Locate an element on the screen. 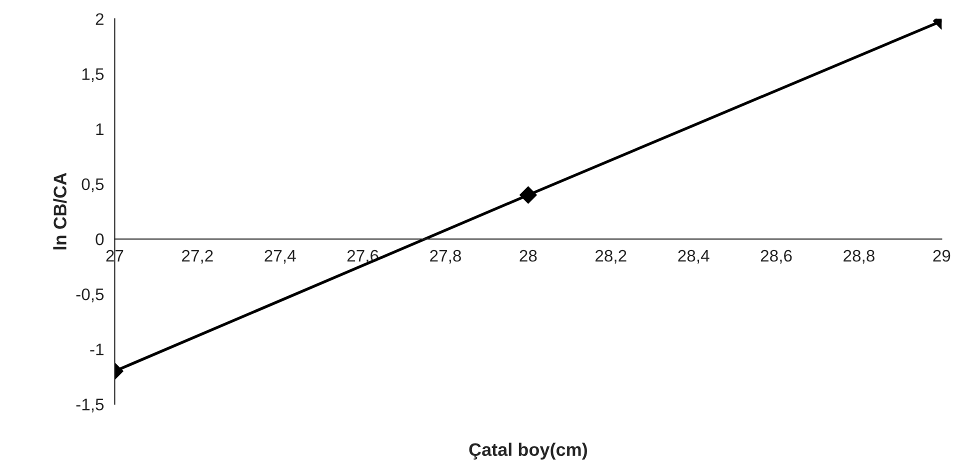 The height and width of the screenshot is (470, 956). x-tick-label: 27,4 is located at coordinates (280, 257).